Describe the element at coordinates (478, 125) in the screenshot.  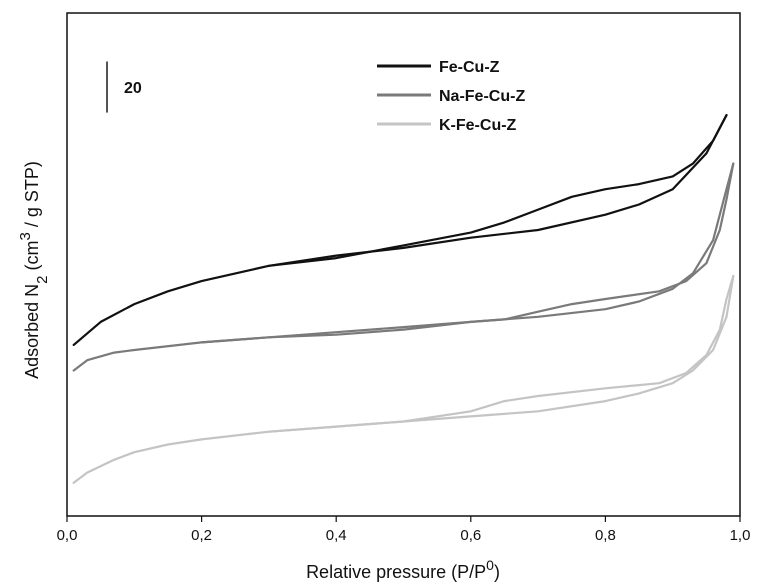
I see `legend-label: K-Fe-Cu-Z` at that location.